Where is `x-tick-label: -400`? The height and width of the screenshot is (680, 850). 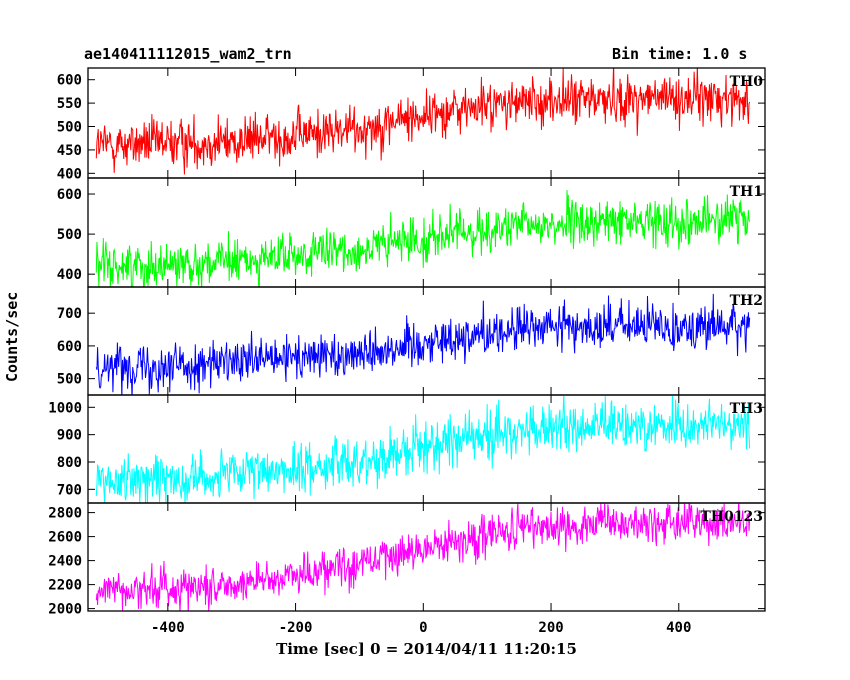
x-tick-label: -400 is located at coordinates (168, 628).